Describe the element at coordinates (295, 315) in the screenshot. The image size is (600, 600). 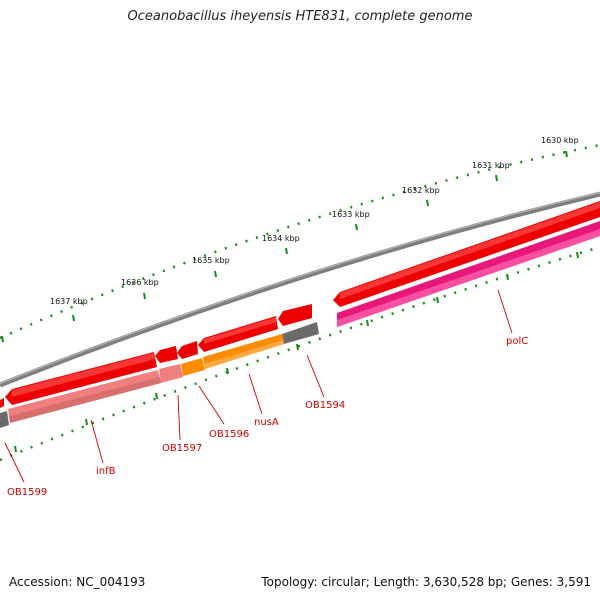
I see `gene-OB1594-forward` at that location.